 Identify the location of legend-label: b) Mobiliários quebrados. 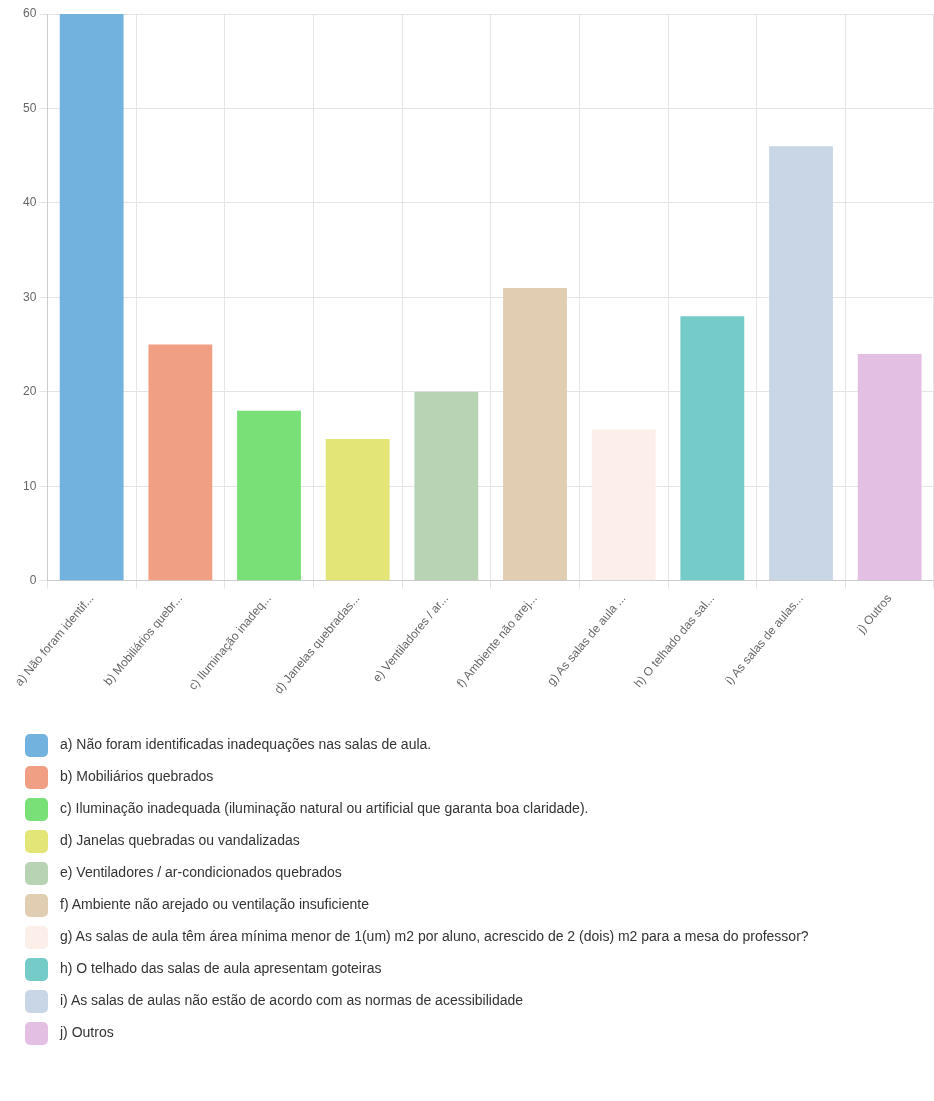
(137, 776).